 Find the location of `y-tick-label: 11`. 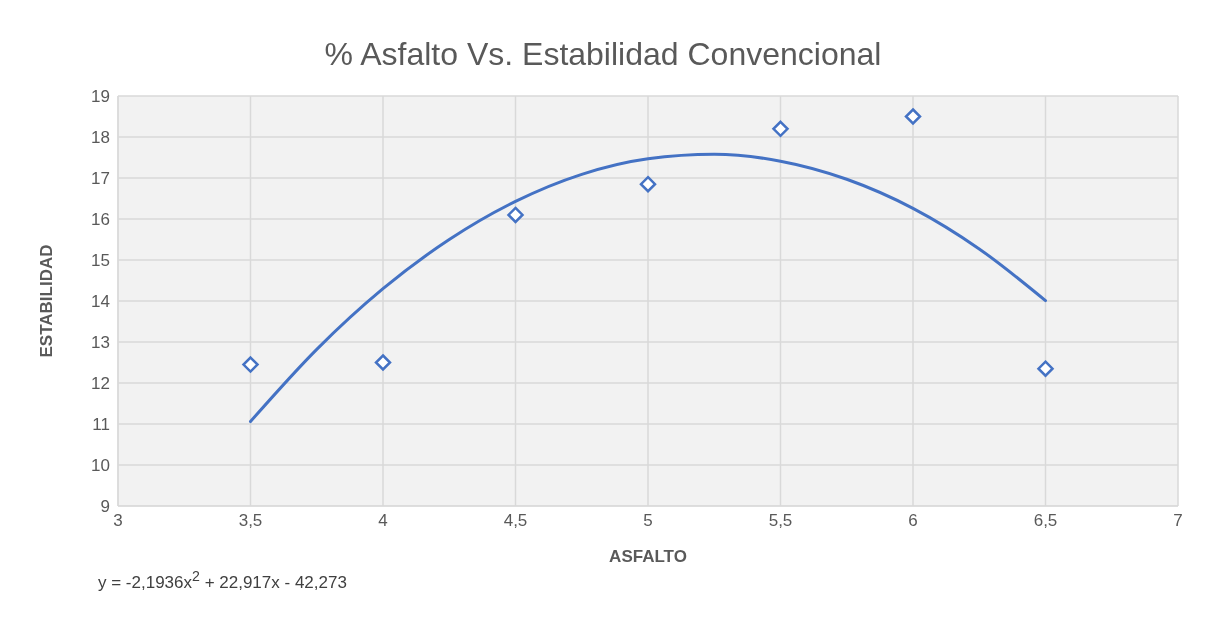

y-tick-label: 11 is located at coordinates (101, 425).